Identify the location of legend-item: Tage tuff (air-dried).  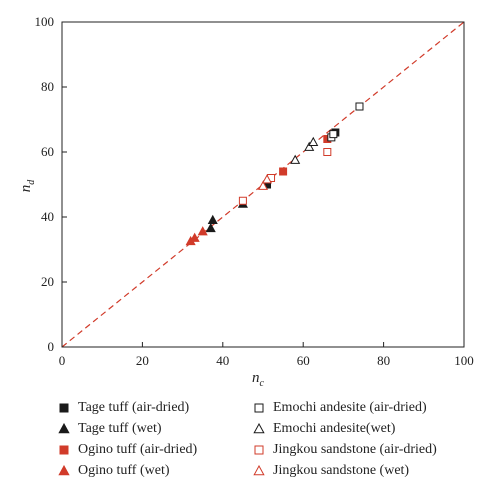
(123, 408).